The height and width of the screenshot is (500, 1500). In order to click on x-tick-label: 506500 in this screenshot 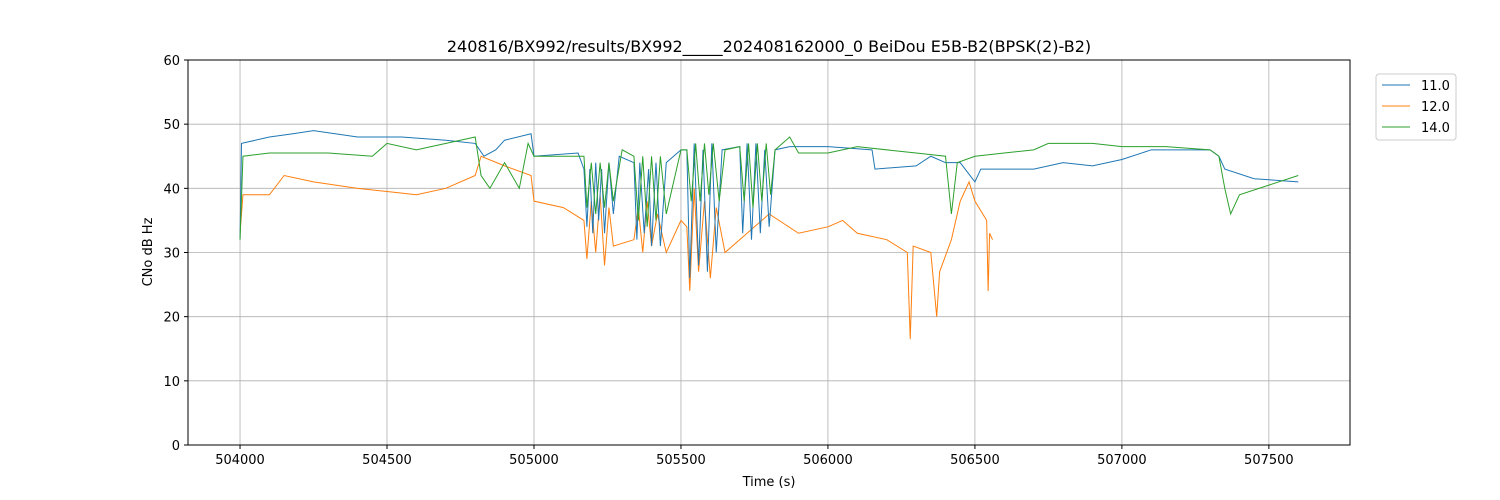, I will do `click(975, 460)`.